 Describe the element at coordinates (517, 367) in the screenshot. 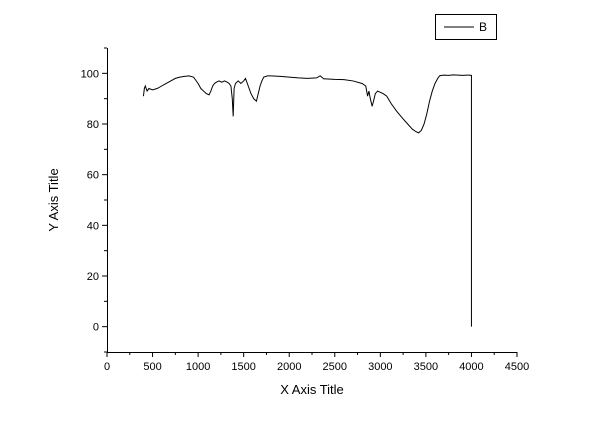

I see `x-tick-label: 4500` at that location.